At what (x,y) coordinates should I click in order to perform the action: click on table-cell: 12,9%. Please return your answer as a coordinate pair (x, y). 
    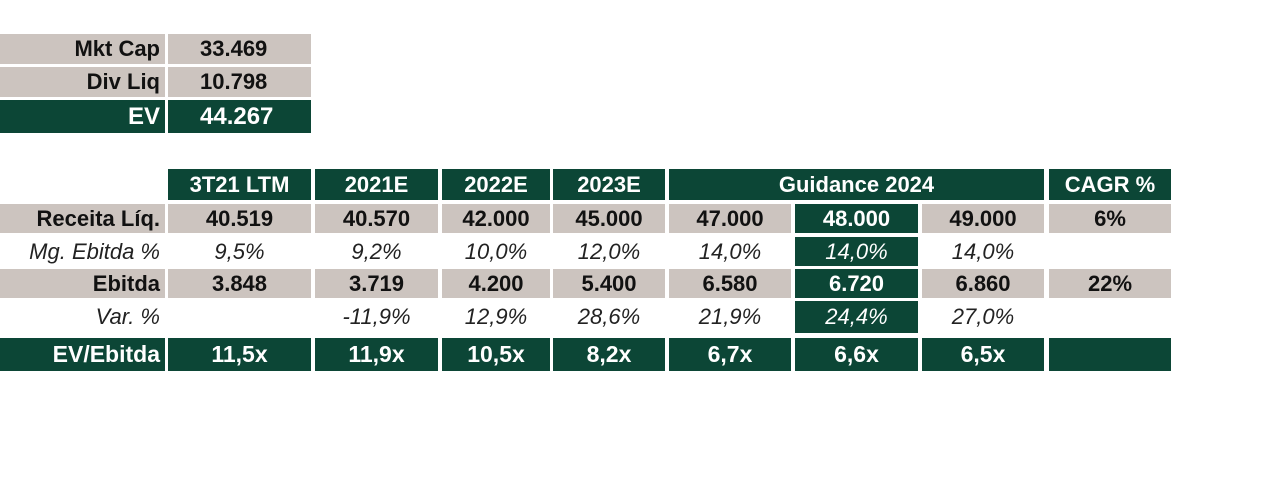
    Looking at the image, I should click on (496, 316).